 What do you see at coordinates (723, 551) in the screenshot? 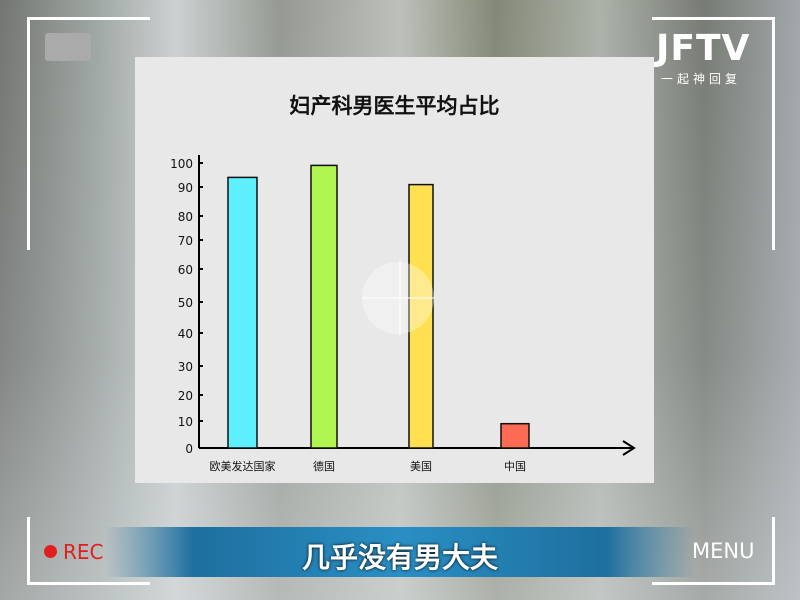
I see `menu-label: MENU` at bounding box center [723, 551].